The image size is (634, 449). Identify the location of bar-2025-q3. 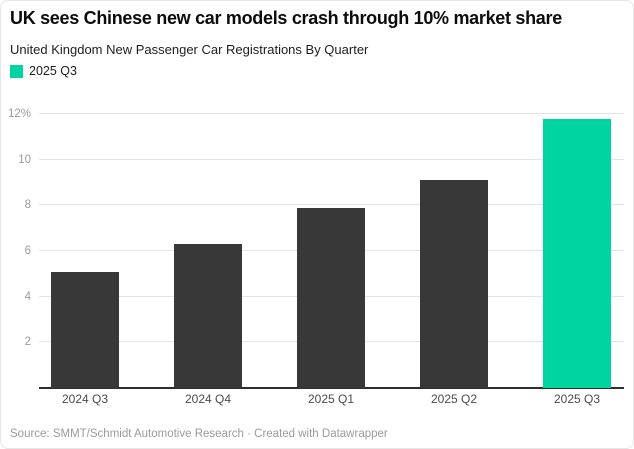
(577, 253).